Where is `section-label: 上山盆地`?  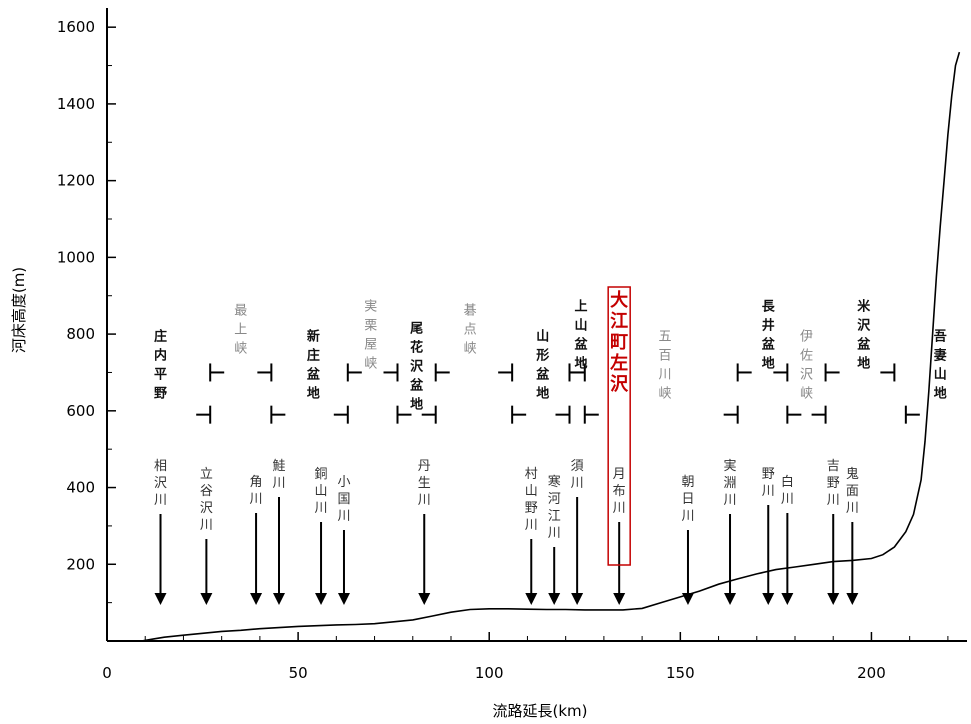 section-label: 上山盆地 is located at coordinates (580, 335).